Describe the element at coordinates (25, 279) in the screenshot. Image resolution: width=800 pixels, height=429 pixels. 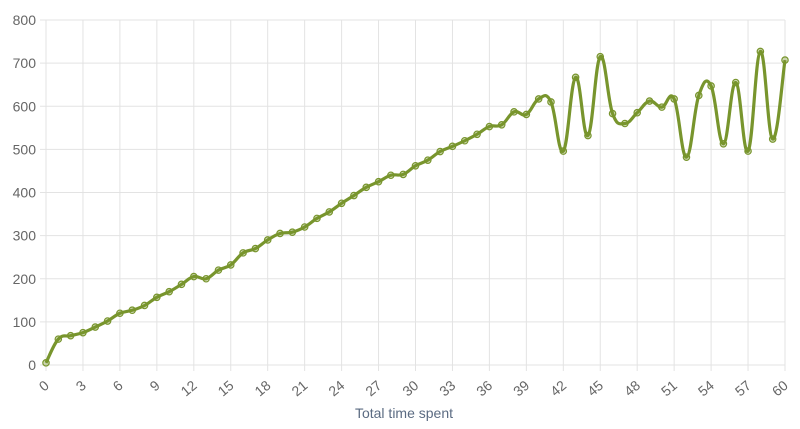
I see `y-tick-label: 200` at that location.